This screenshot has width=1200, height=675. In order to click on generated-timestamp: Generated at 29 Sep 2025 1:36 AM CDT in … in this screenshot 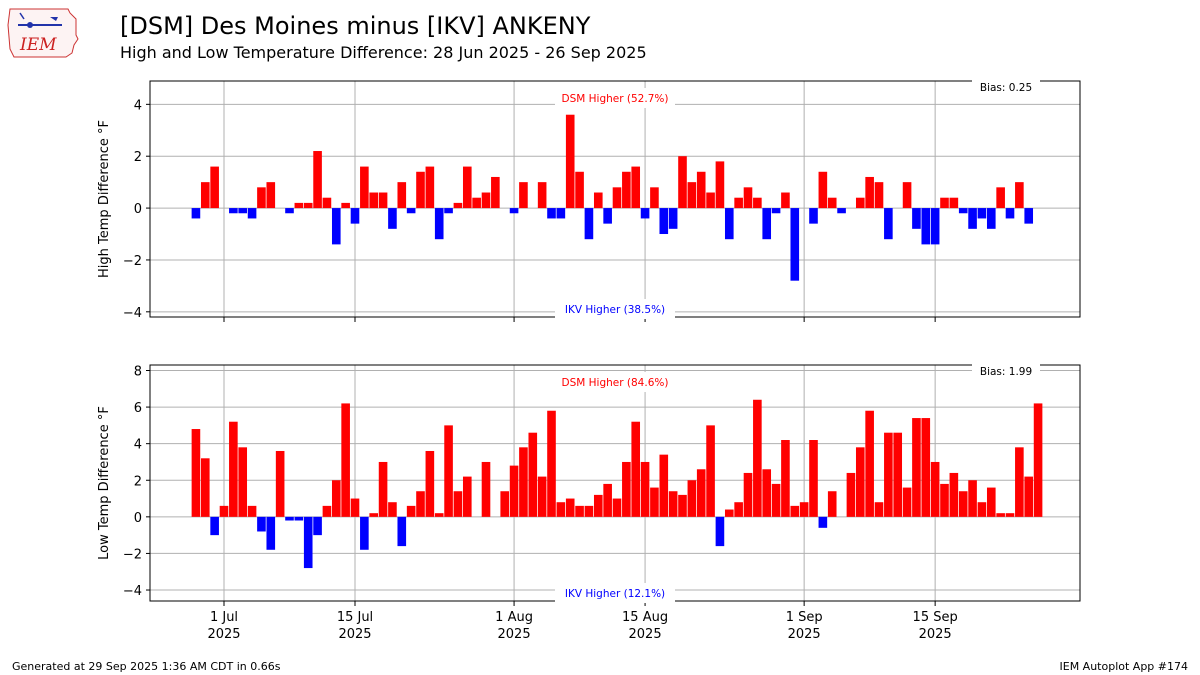, I will do `click(146, 666)`.